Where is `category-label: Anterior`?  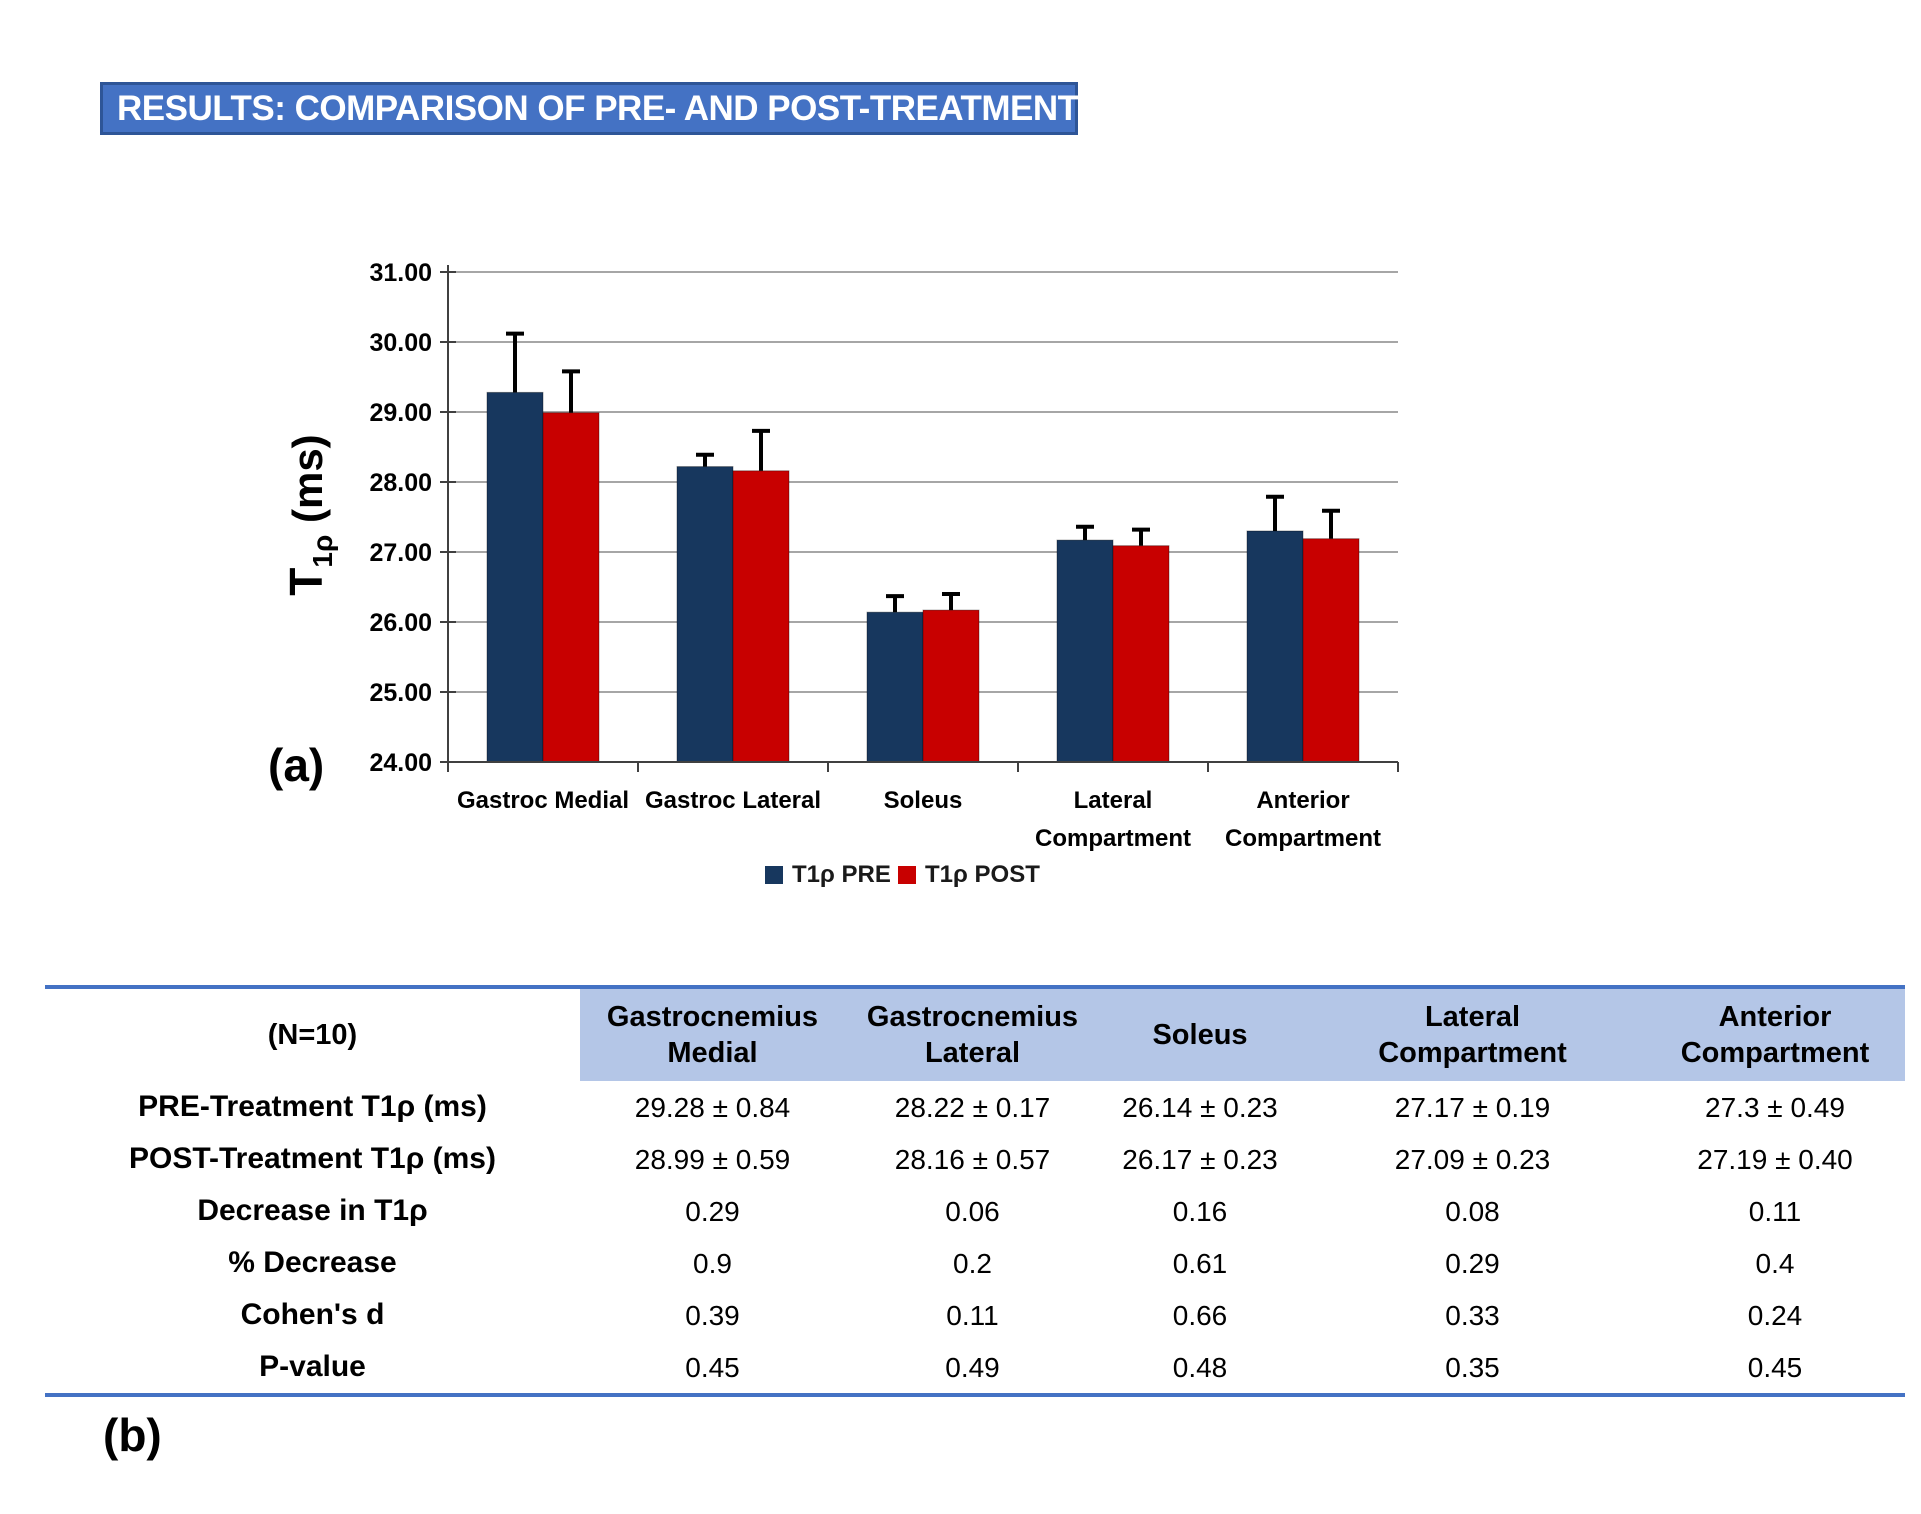
category-label: Anterior is located at coordinates (1302, 800).